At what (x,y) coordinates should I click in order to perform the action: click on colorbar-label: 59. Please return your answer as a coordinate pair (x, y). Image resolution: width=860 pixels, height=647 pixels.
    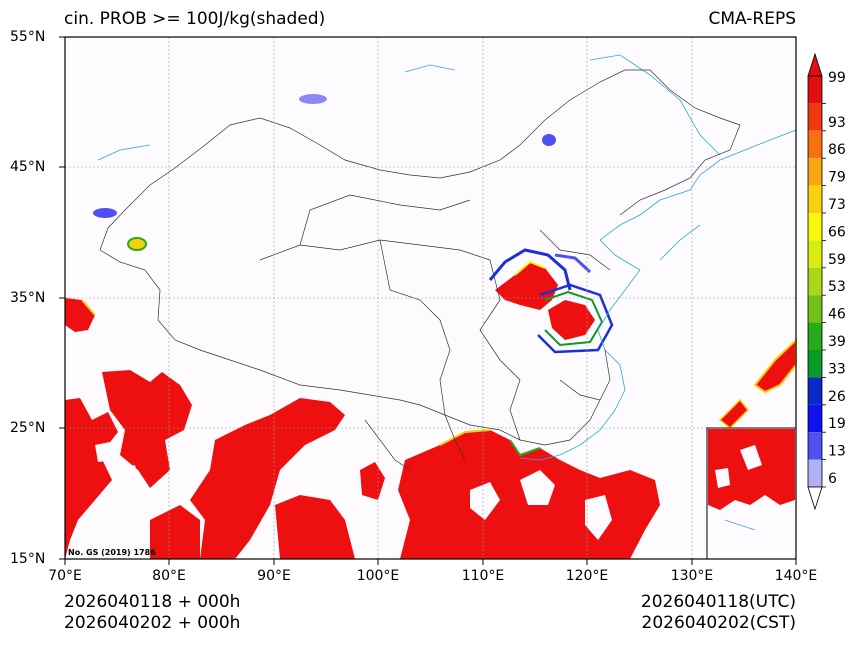
    Looking at the image, I should click on (837, 260).